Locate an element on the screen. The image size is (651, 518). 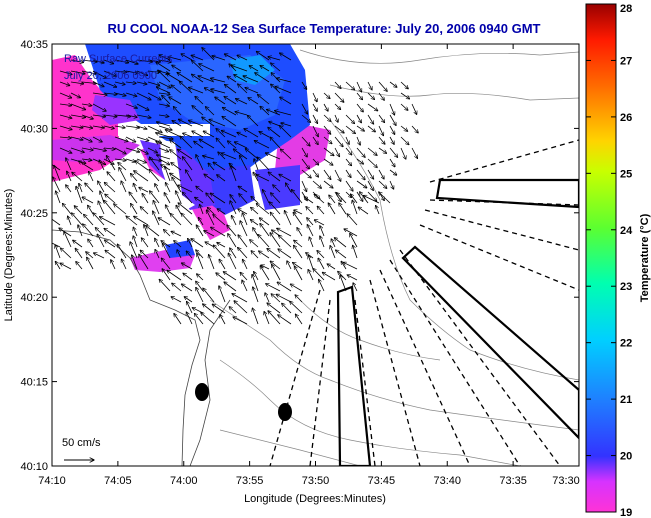
inset-line-2: July 20, 2006 0900 is located at coordinates (110, 76).